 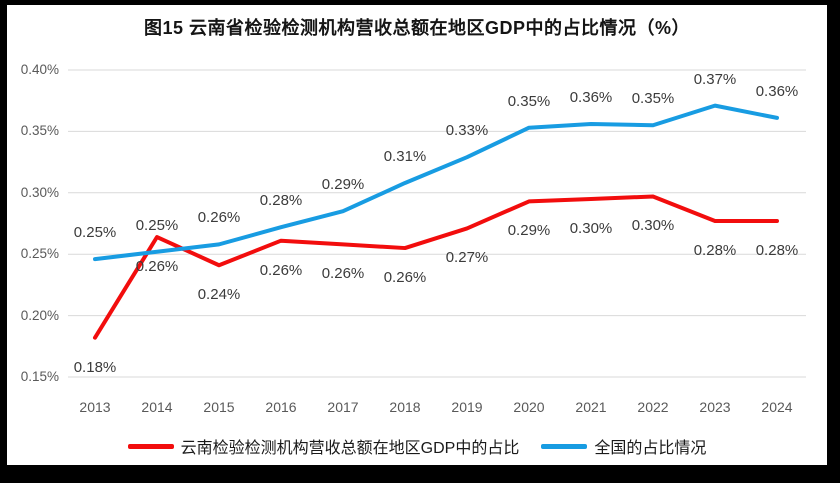 I want to click on legend-swatch-red-line, so click(x=150, y=446).